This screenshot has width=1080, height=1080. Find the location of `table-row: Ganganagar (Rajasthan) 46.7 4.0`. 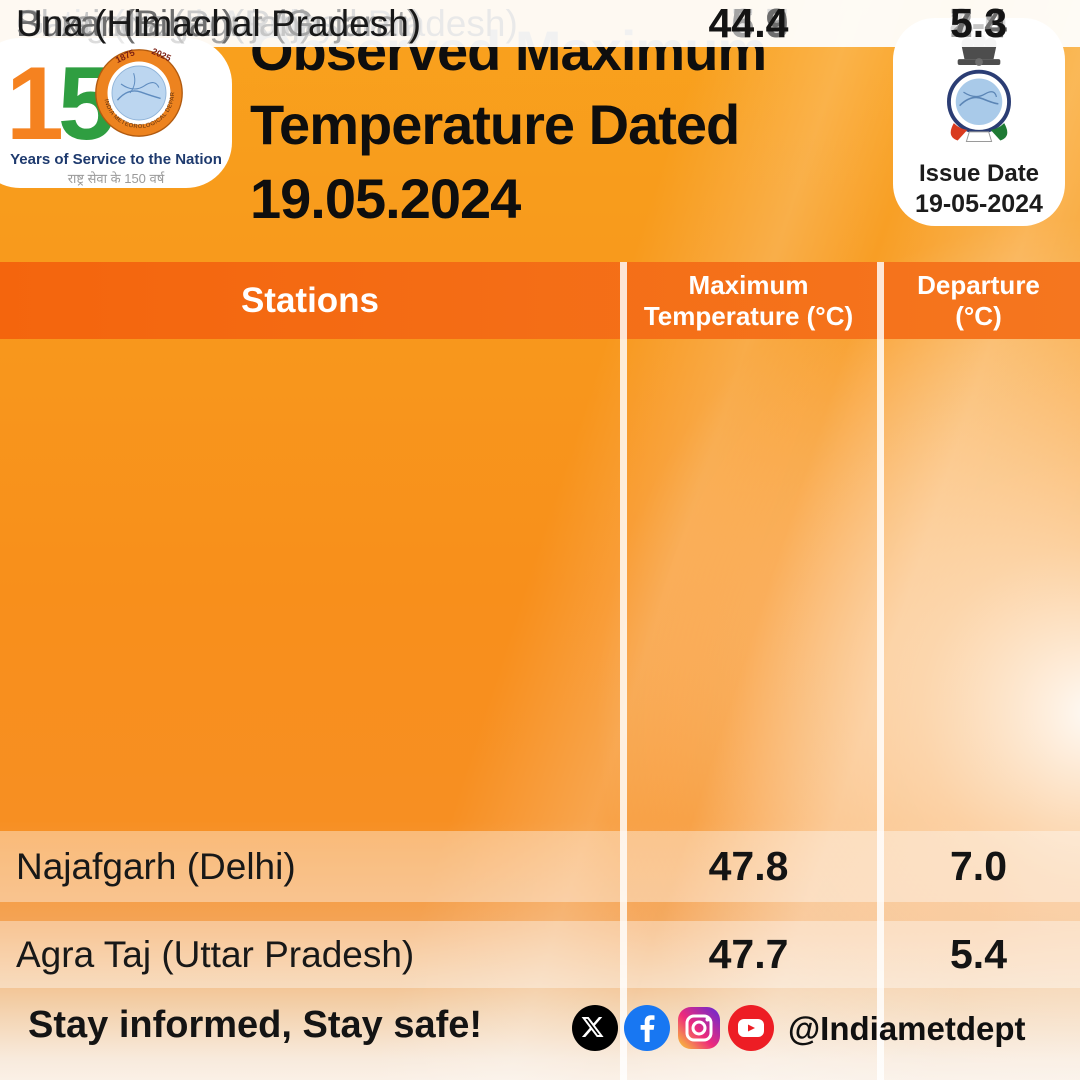

table-row: Ganganagar (Rajasthan) 46.7 4.0 is located at coordinates (540, 23).